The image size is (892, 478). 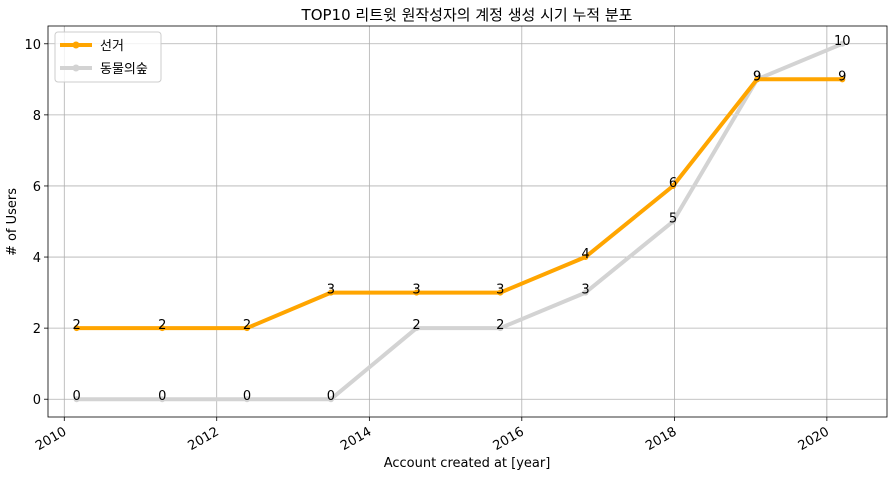 I want to click on x-tick-label: 2020, so click(x=814, y=439).